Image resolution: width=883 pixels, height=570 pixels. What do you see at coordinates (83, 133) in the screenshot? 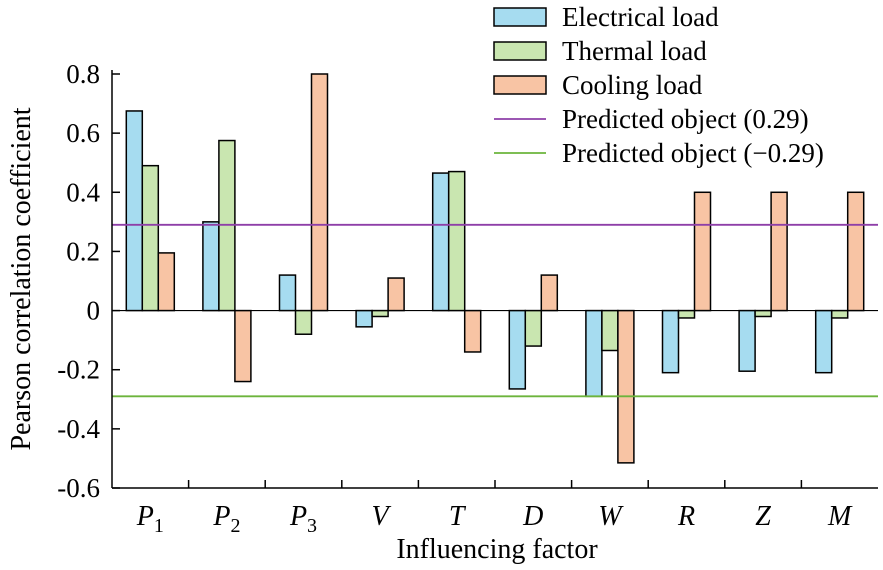
I see `y-tick-label: 0.6` at bounding box center [83, 133].